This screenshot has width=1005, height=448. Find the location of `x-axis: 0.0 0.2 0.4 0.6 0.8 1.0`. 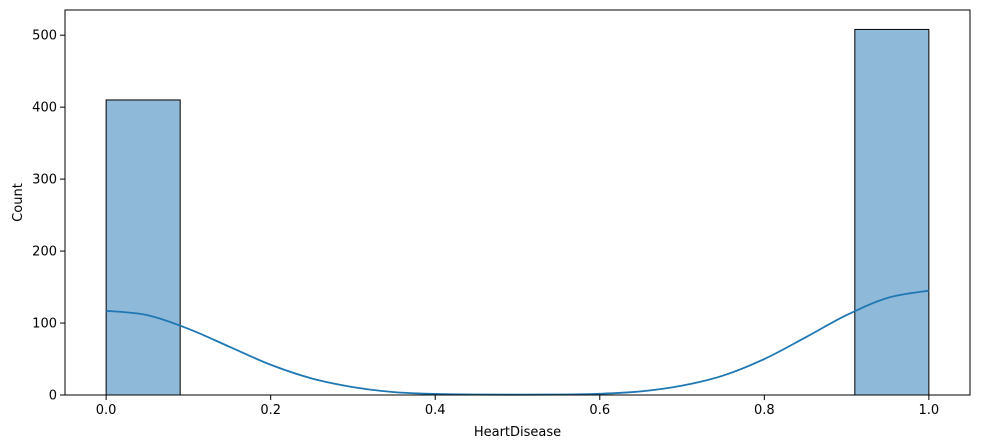

x-axis: 0.0 0.2 0.4 0.6 0.8 1.0 is located at coordinates (517, 406).